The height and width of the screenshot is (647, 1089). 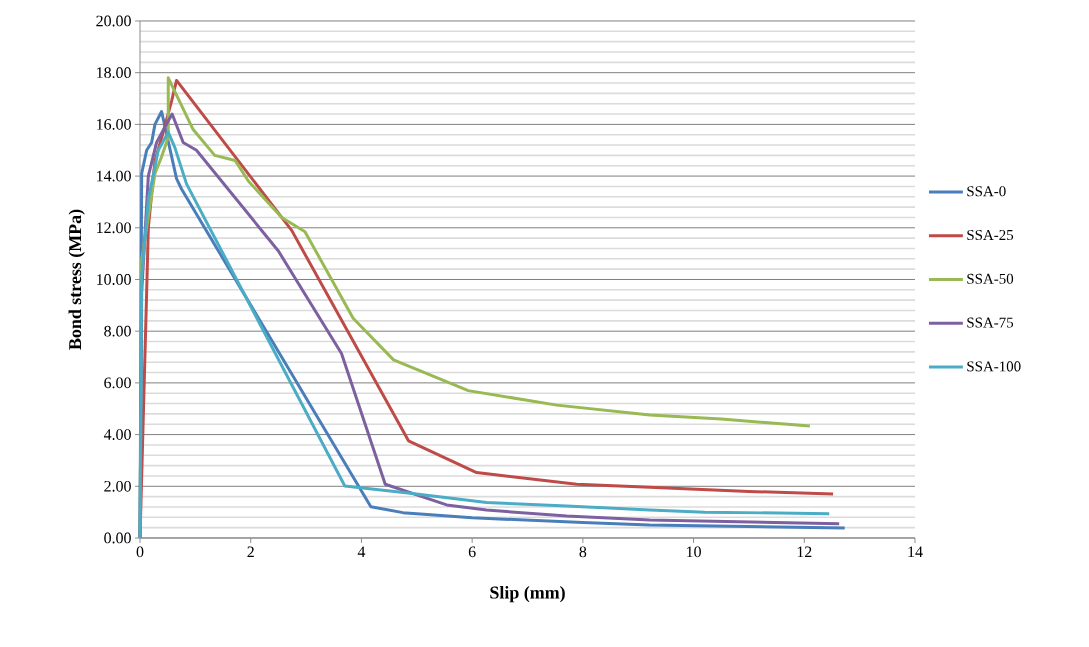 What do you see at coordinates (114, 279) in the screenshot?
I see `y-tick-label: 10.00` at bounding box center [114, 279].